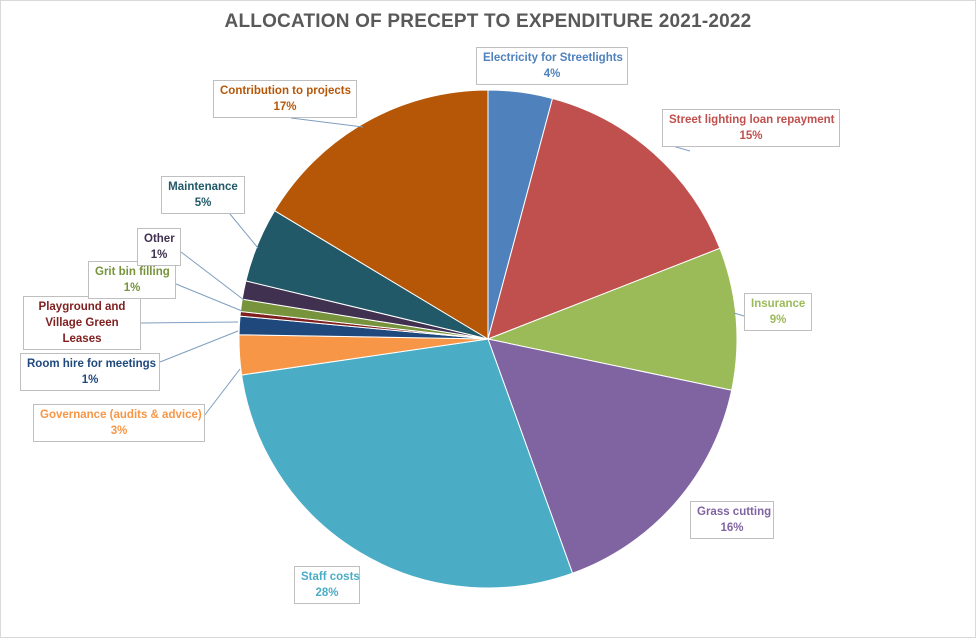 Image resolution: width=976 pixels, height=638 pixels. I want to click on data-label-name: Room hire for meetings, so click(92, 364).